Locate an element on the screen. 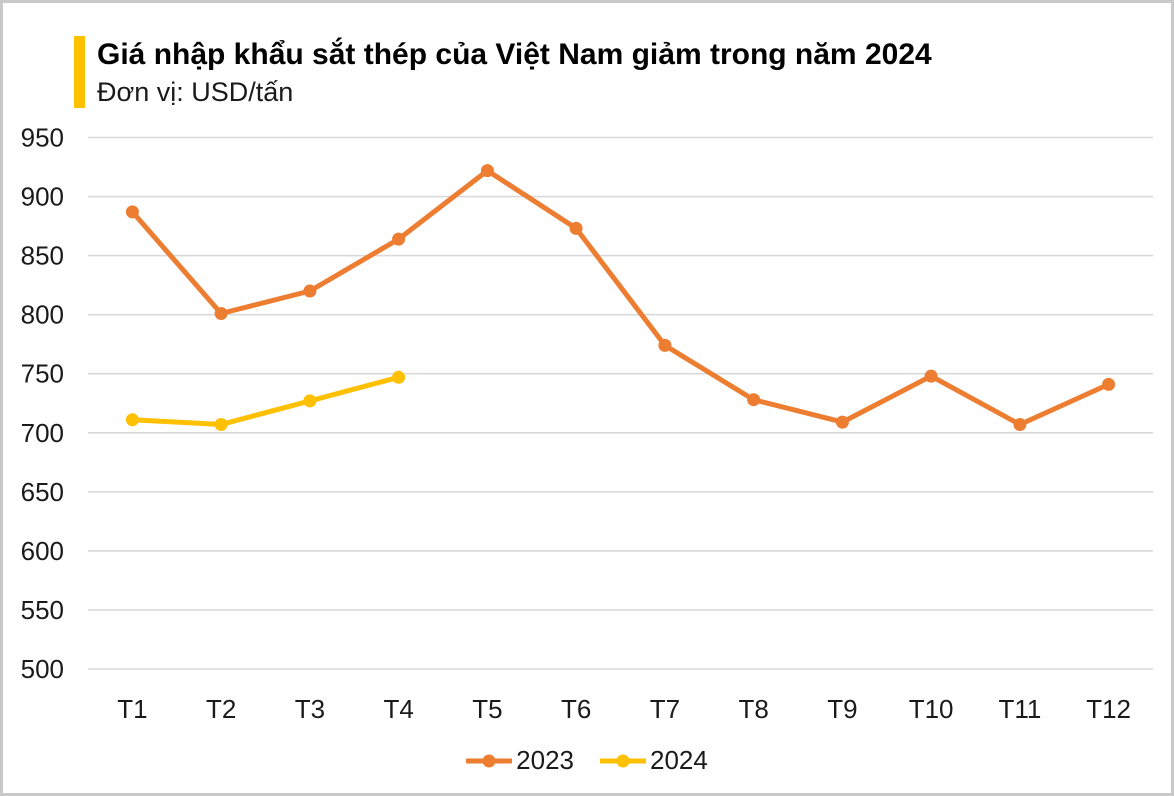 This screenshot has height=796, width=1174. y-tick-label: 900 is located at coordinates (42, 197).